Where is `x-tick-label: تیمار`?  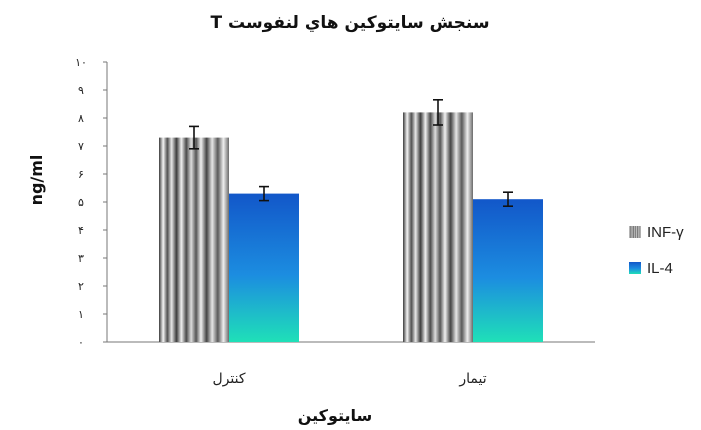 x-tick-label: تیمار is located at coordinates (472, 379).